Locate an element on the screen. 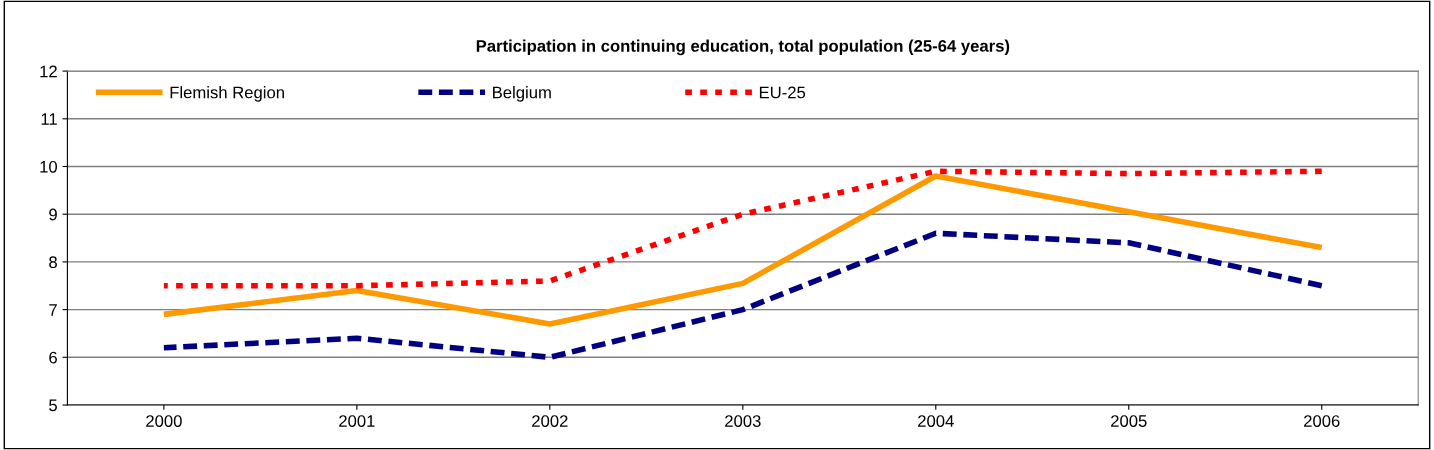 The height and width of the screenshot is (450, 1434). legend-label: Flemish Region is located at coordinates (227, 94).